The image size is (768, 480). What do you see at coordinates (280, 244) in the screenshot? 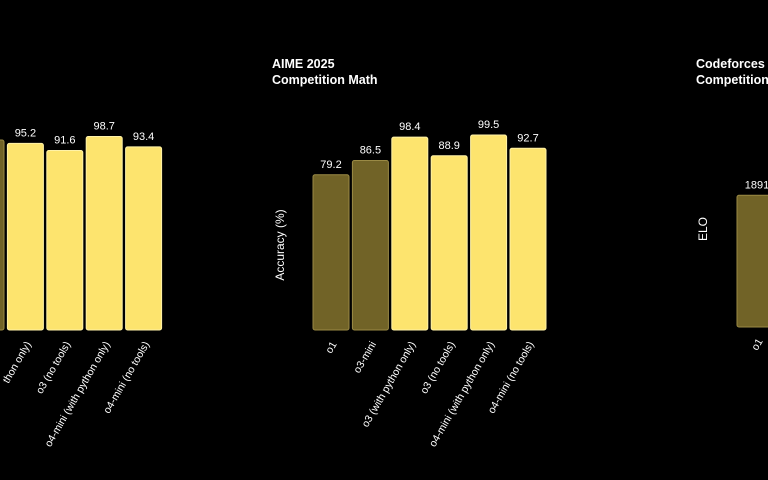
I see `chart2-y-axis-label: Accuracy (%)` at bounding box center [280, 244].